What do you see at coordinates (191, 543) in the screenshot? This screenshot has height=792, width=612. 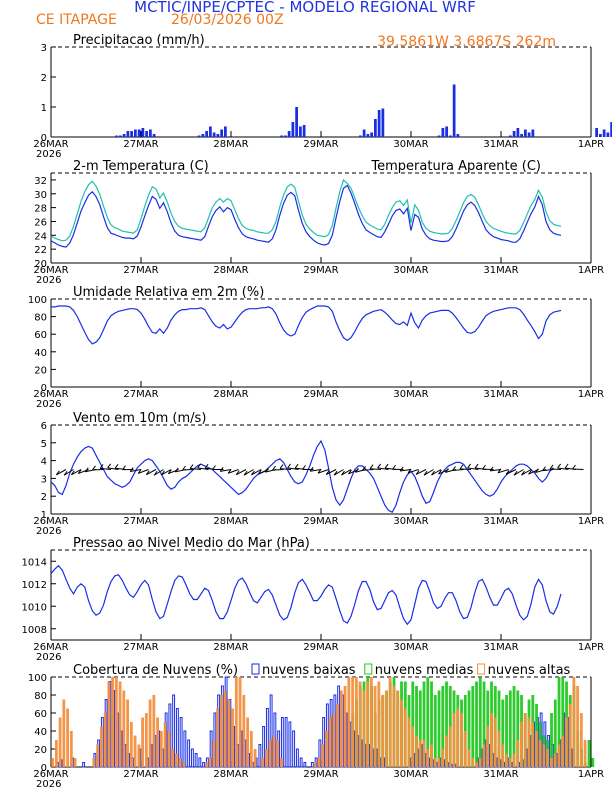 I see `panel-title: Pressao ao Nivel Medio do Mar (hPa)` at bounding box center [191, 543].